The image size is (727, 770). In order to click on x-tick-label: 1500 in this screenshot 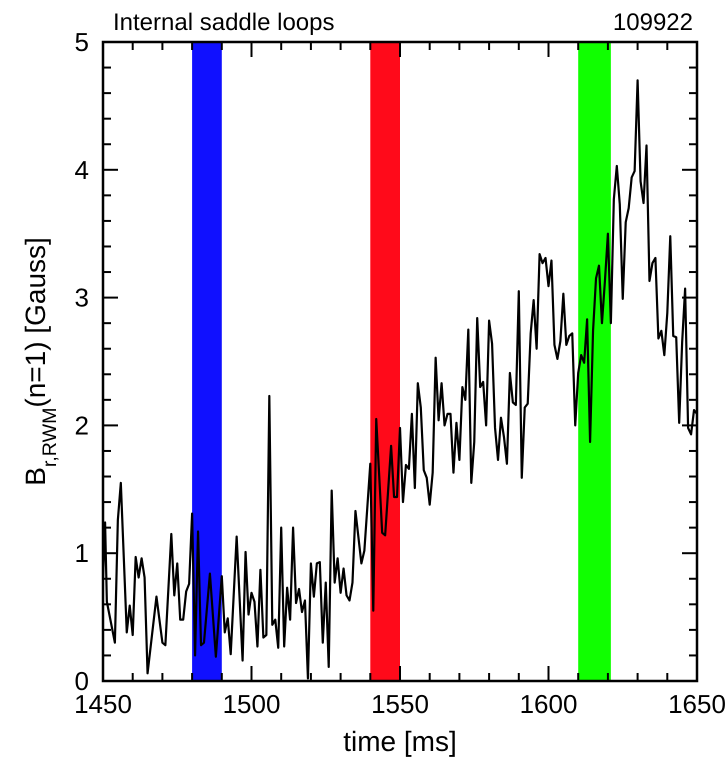, I will do `click(251, 704)`.